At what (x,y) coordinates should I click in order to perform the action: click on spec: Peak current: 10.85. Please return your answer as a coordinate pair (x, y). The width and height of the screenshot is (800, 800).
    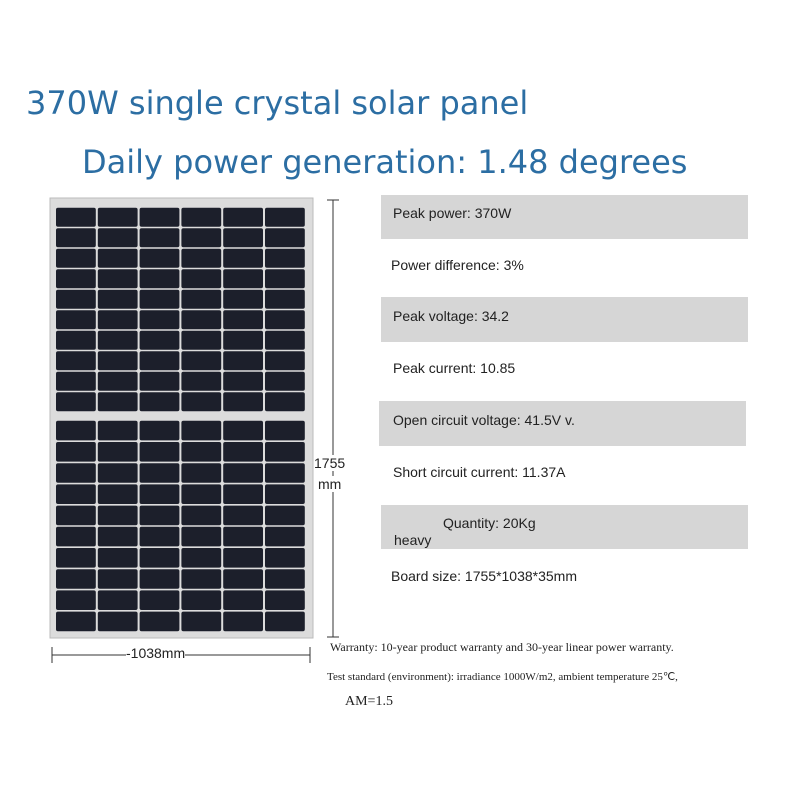
    Looking at the image, I should click on (454, 368).